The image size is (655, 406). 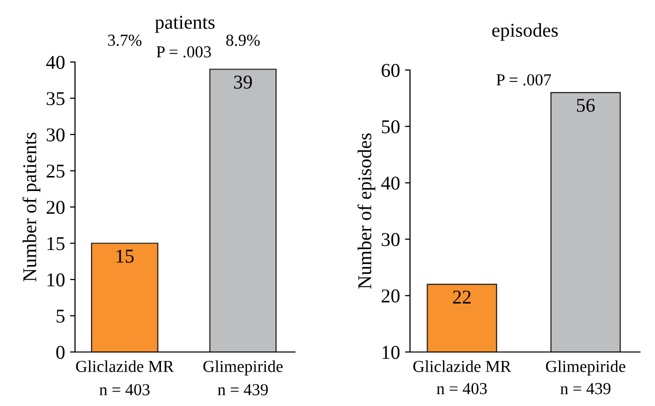 I want to click on chart-title: episodes, so click(x=525, y=32).